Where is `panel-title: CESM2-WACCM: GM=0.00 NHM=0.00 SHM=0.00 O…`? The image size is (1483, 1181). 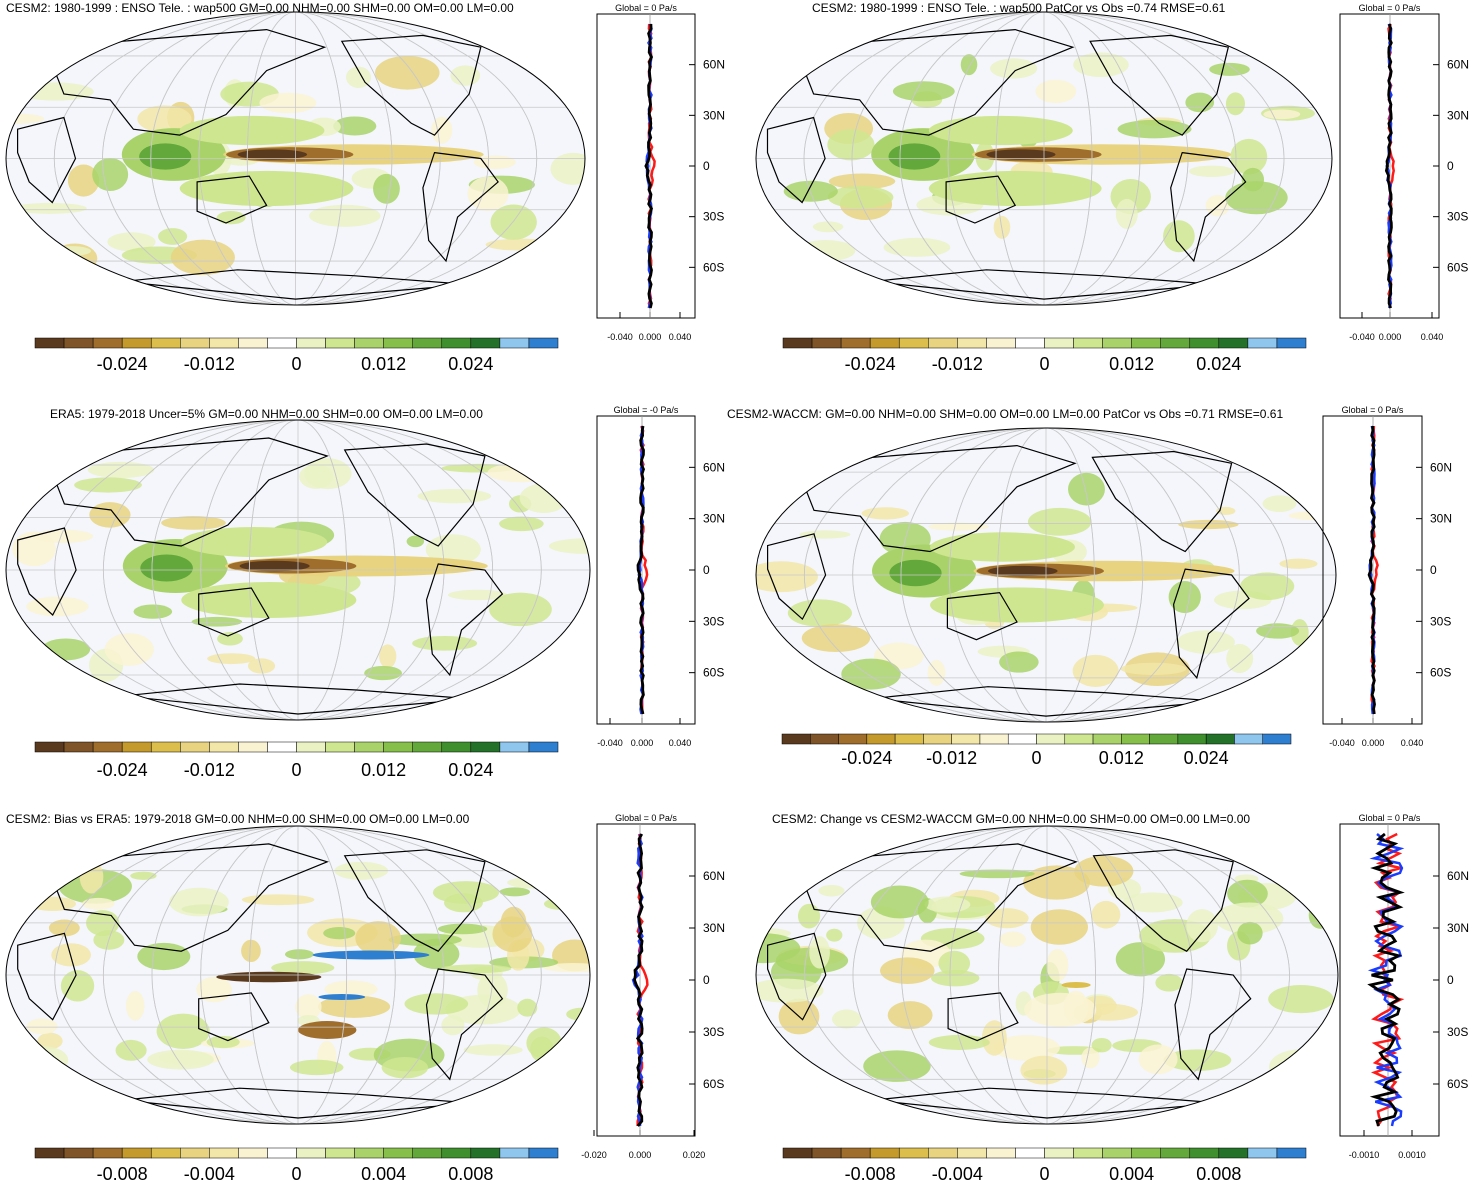
panel-title: CESM2-WACCM: GM=0.00 NHM=0.00 SHM=0.00 O… is located at coordinates (1005, 414).